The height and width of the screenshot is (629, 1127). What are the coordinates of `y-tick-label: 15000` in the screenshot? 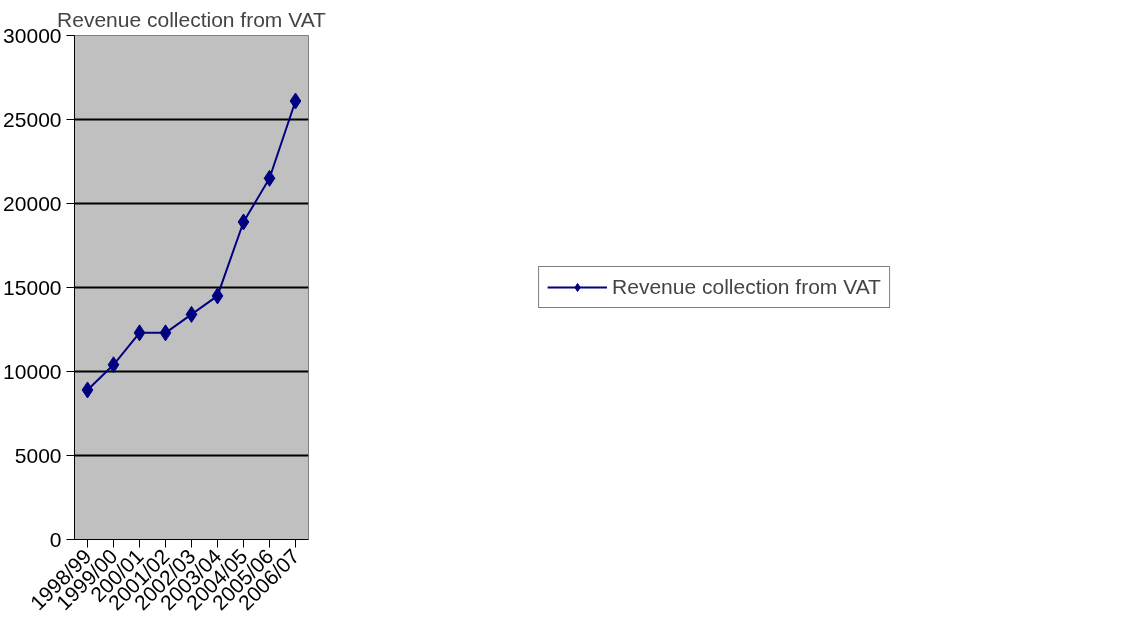 It's located at (32, 287).